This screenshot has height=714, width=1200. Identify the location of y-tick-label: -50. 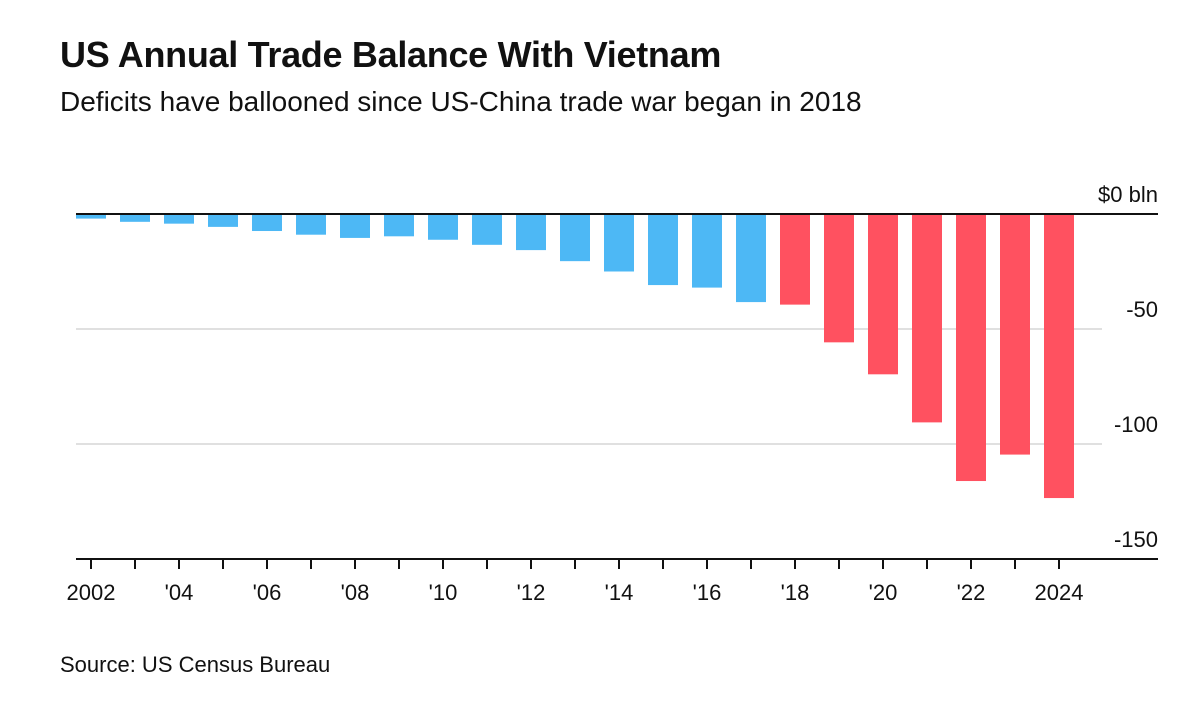
(1142, 309).